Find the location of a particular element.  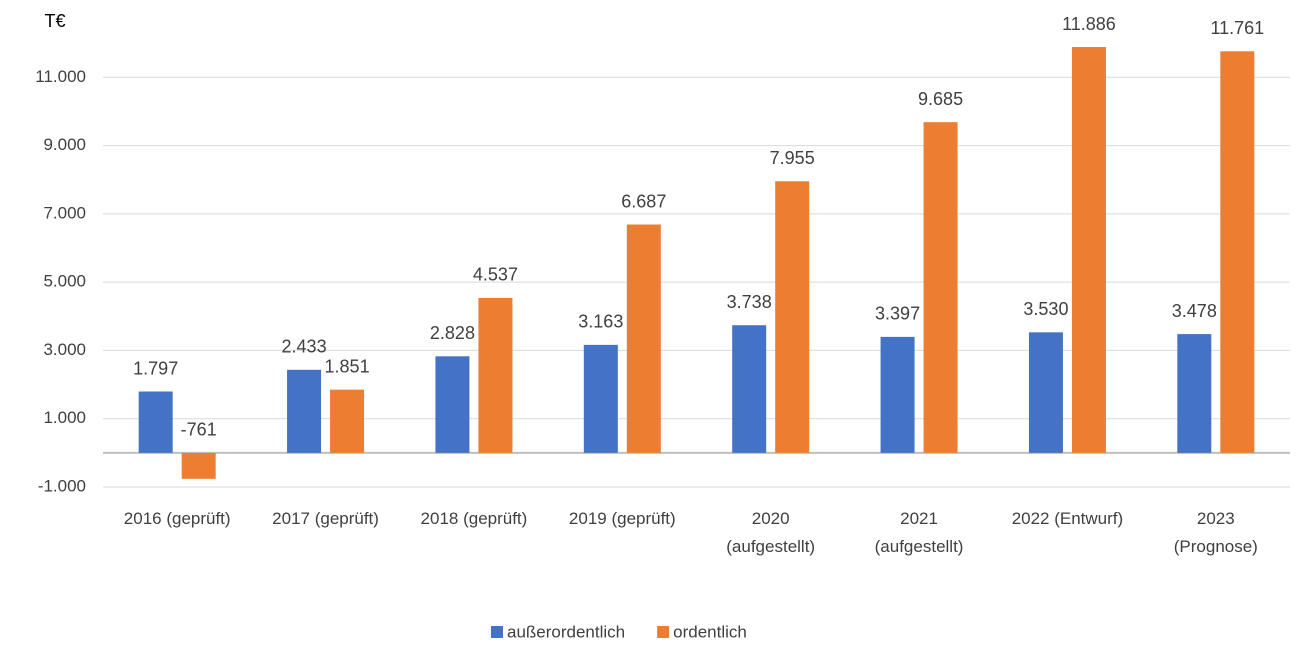

value-label: 3.530 is located at coordinates (1045, 309).